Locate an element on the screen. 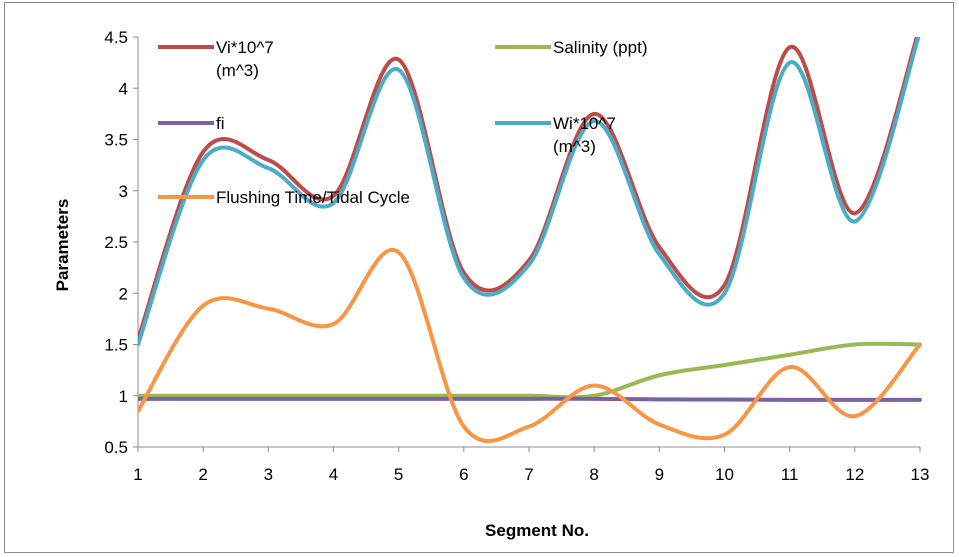  x-tick-label: 4 is located at coordinates (333, 474).